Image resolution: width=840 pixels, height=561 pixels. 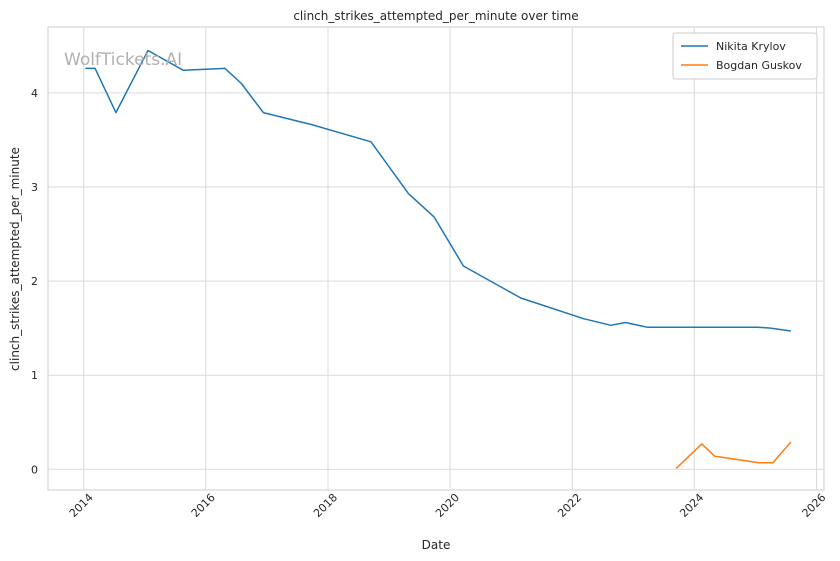 I want to click on x-tick-label: 2016, so click(x=203, y=505).